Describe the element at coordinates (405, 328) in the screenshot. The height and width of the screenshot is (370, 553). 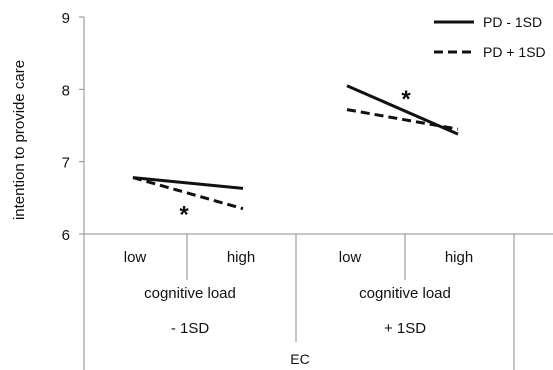
I see `x-group-label-ec-plus: + 1SD` at that location.